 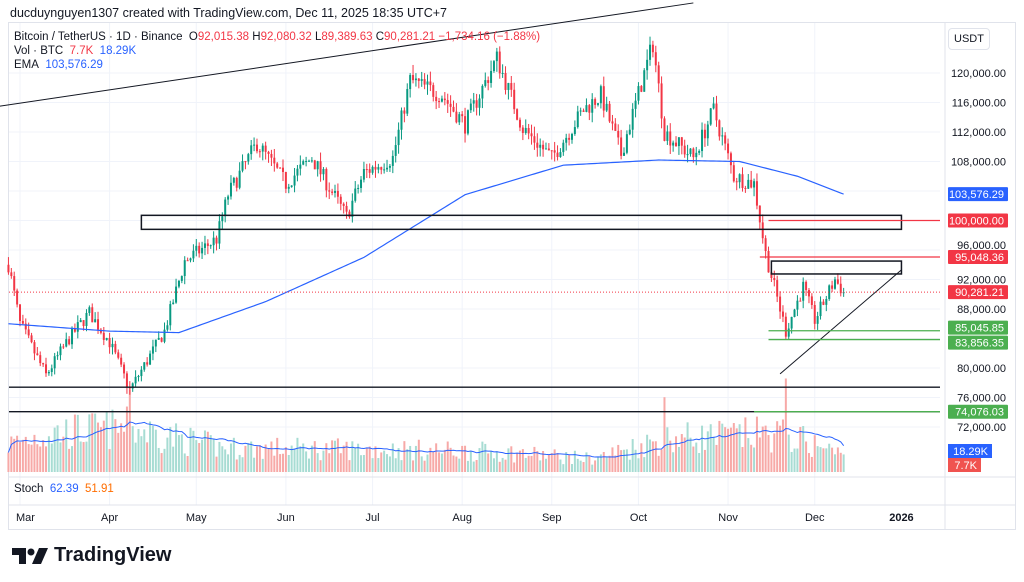 I want to click on symbol-title: Bitcoin / TetherUS · 1D · Binance, so click(x=98, y=37).